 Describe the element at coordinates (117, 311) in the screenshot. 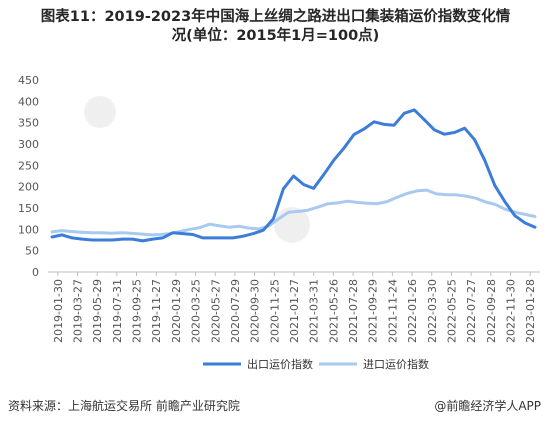

I see `x-tick-label: 2019-07-31` at that location.